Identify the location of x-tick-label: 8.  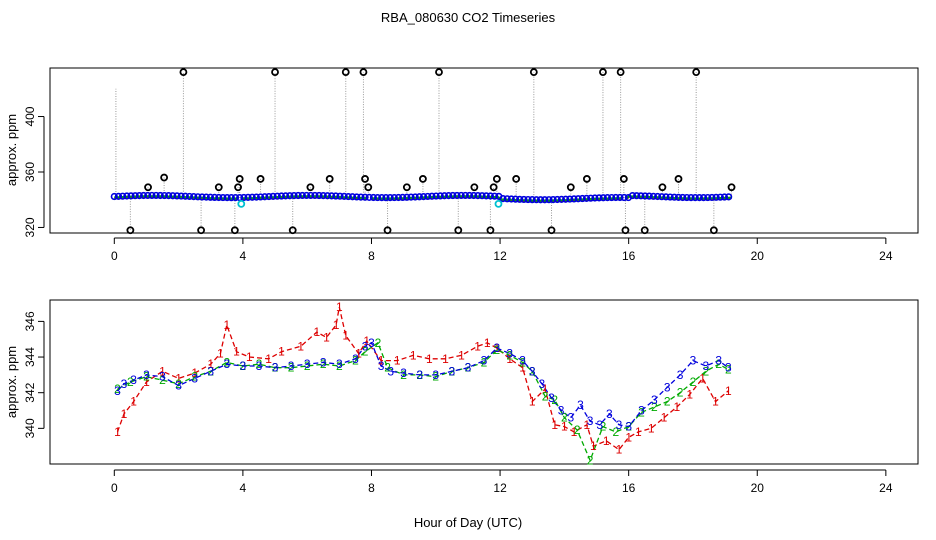
(371, 488).